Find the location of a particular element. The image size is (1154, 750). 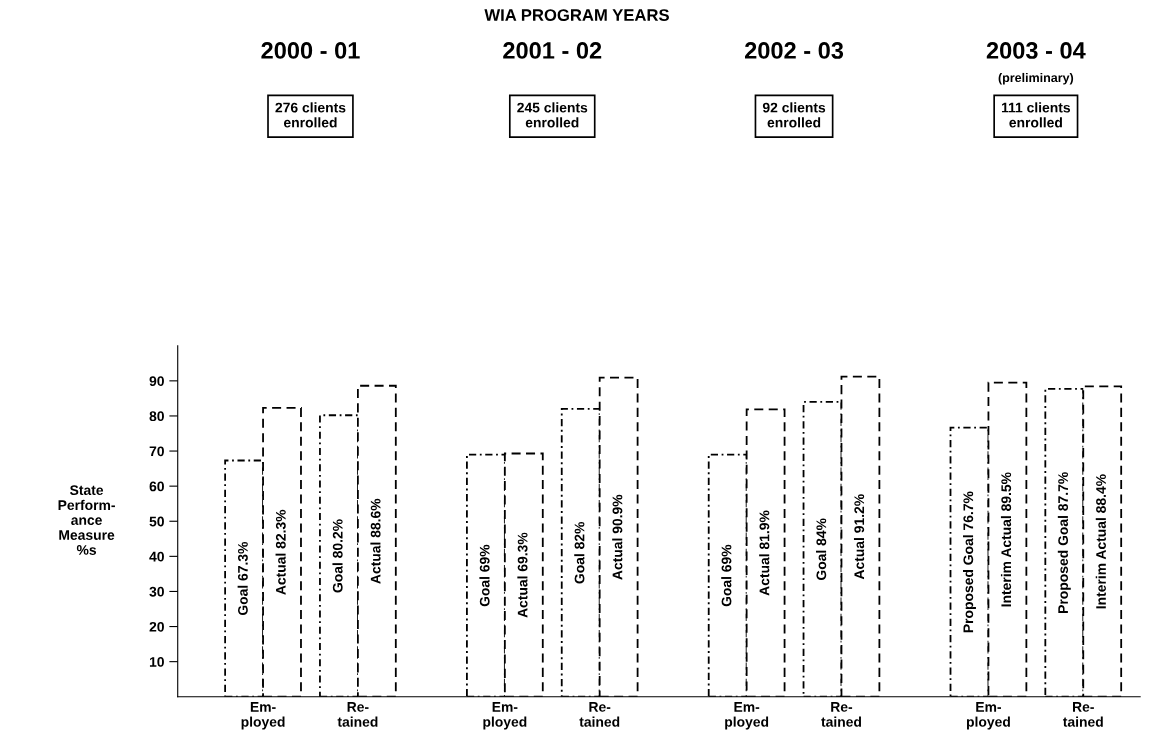

text: 111 clients enrolled is located at coordinates (1036, 115).